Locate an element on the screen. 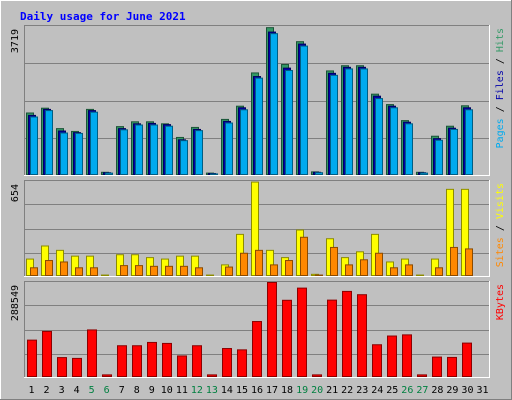 This screenshot has width=512, height=400. x-tick-label: 2 is located at coordinates (47, 390).